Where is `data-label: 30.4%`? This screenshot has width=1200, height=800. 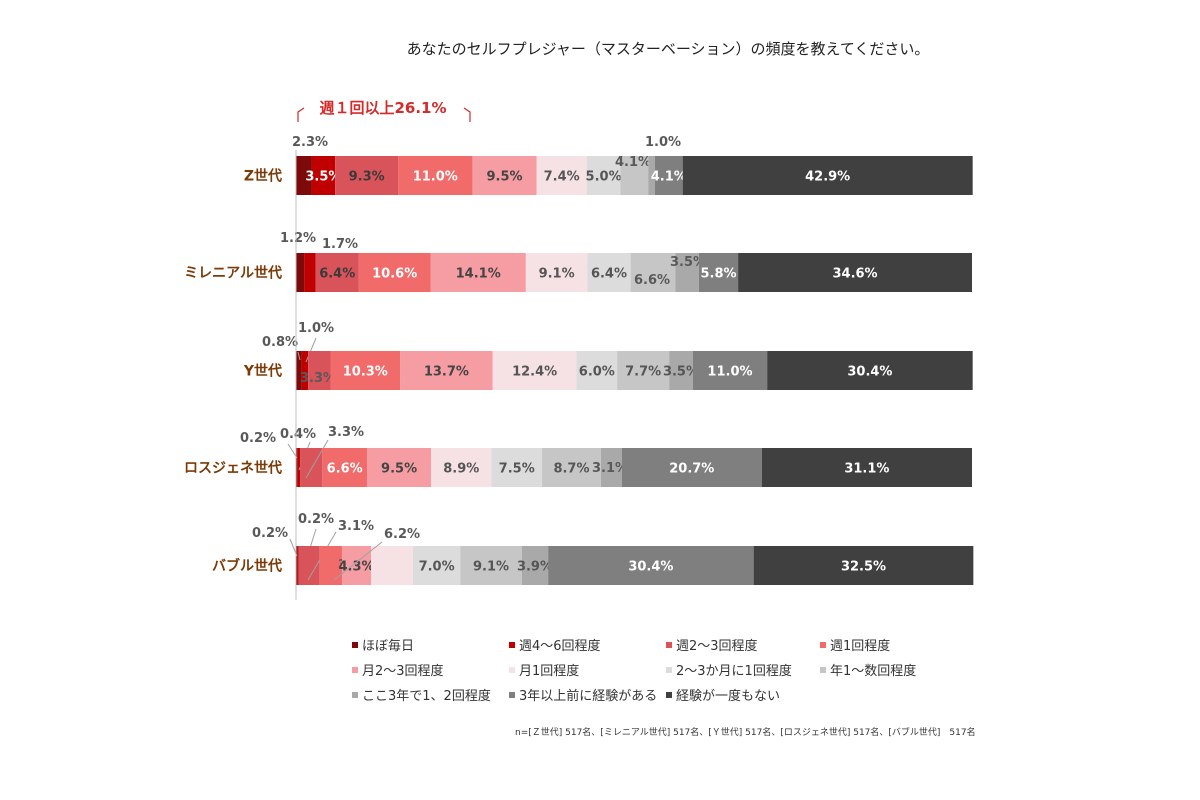 data-label: 30.4% is located at coordinates (869, 372).